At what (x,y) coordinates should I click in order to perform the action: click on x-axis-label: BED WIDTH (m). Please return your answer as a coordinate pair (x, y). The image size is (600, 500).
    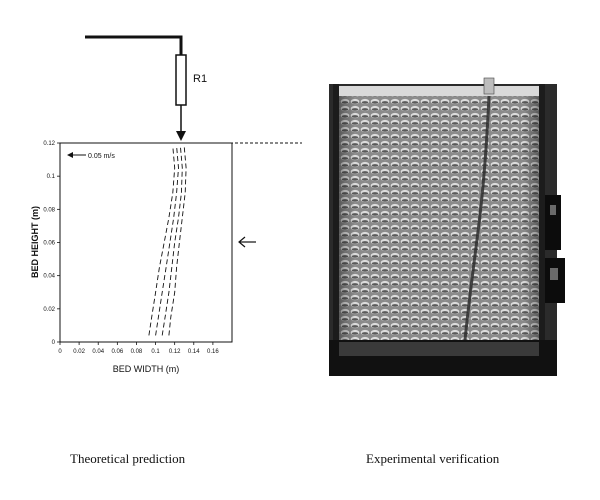
    Looking at the image, I should click on (146, 369).